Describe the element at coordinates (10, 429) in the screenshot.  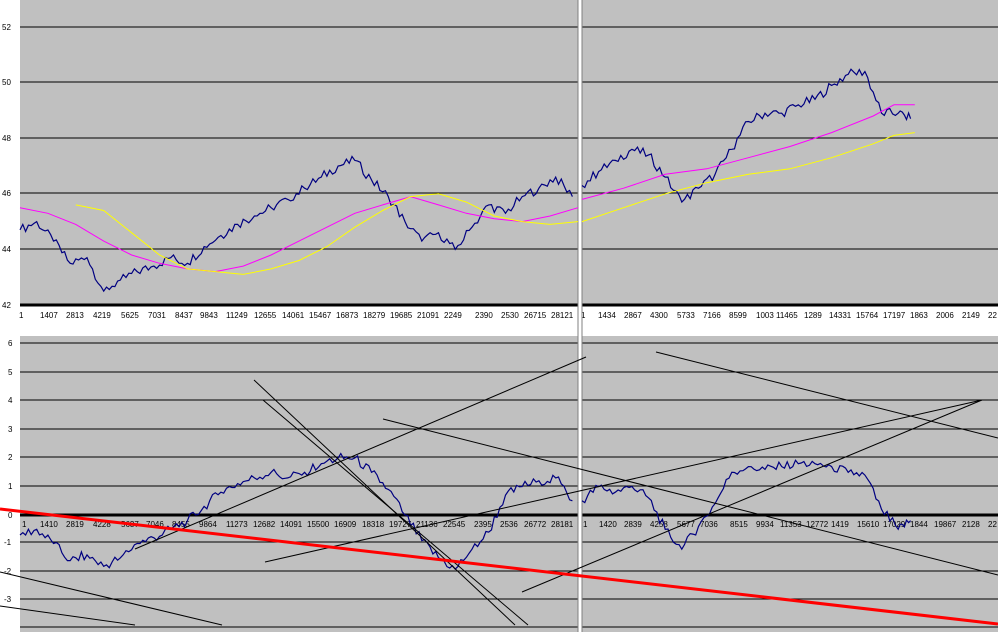
I see `y-tick-label: 3` at that location.